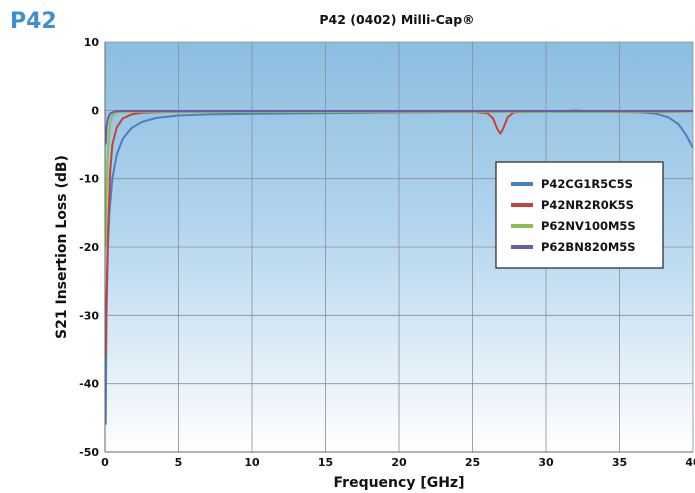  Describe the element at coordinates (89, 247) in the screenshot. I see `y-tick-label: -20` at that location.